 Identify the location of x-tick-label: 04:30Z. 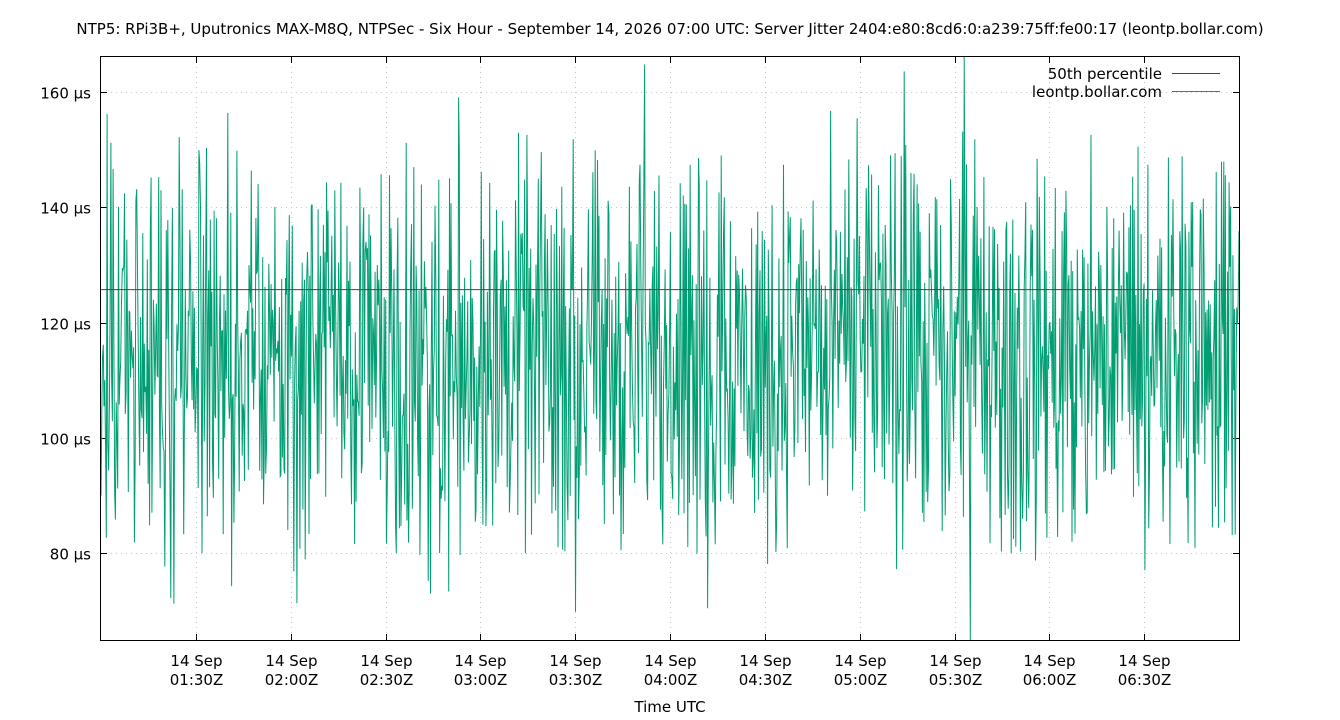
(766, 680).